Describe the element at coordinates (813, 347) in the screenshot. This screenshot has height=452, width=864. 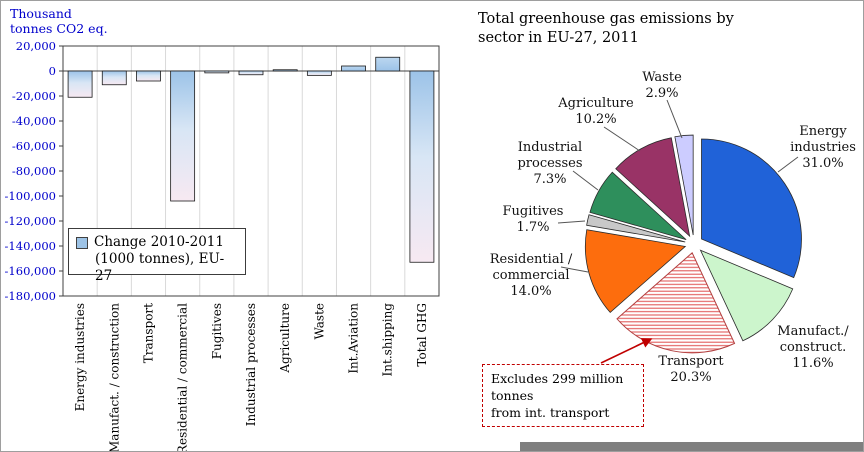
I see `pie-label: construct.` at that location.